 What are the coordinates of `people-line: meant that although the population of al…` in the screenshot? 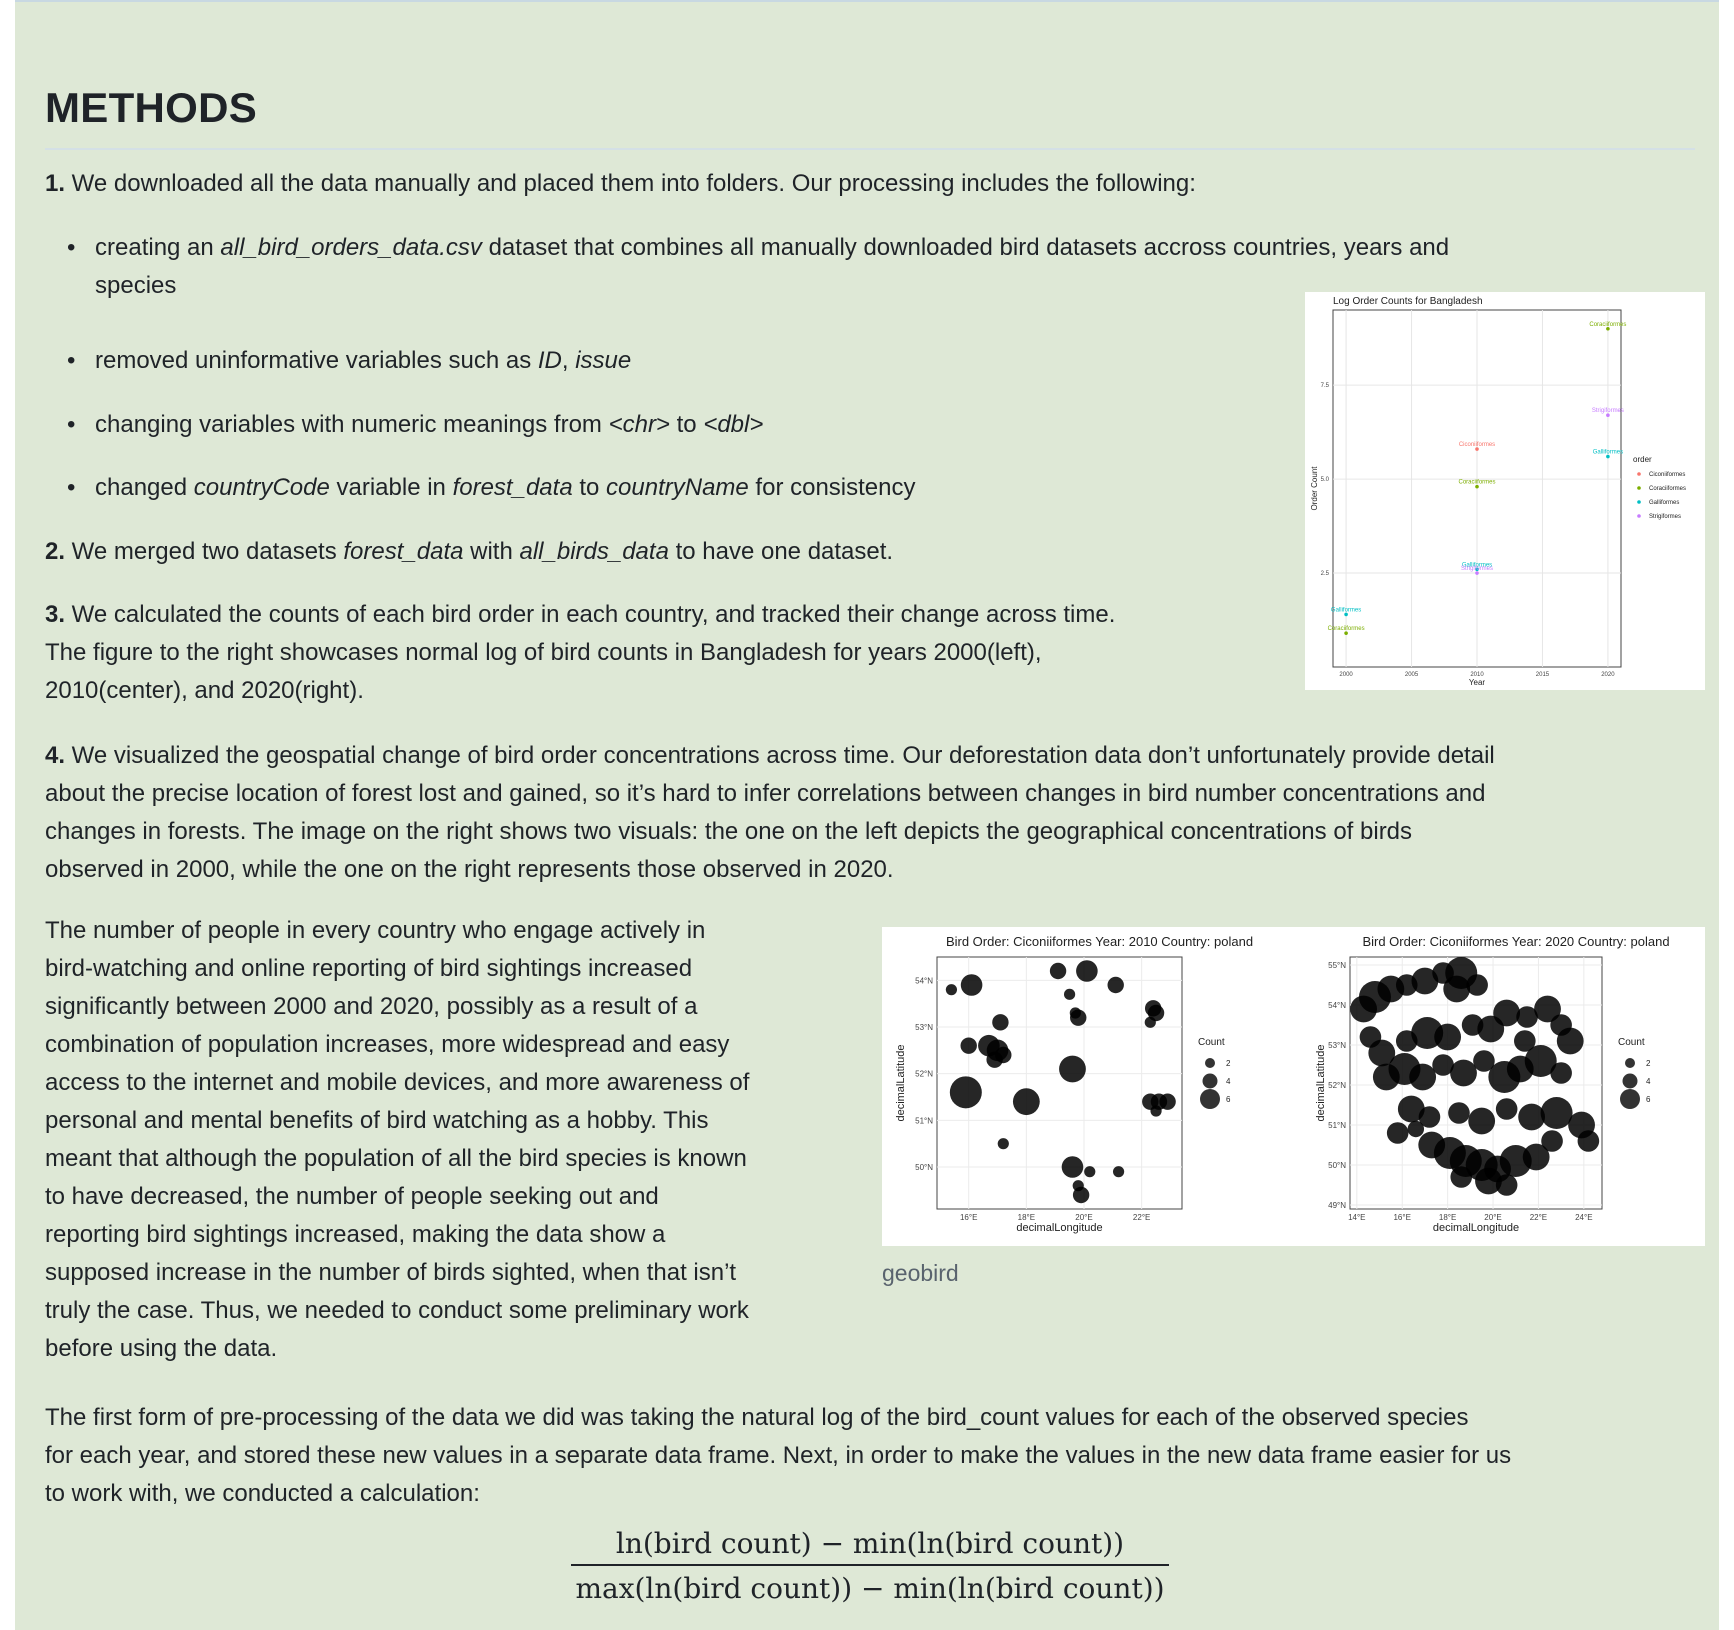 It's located at (396, 1158).